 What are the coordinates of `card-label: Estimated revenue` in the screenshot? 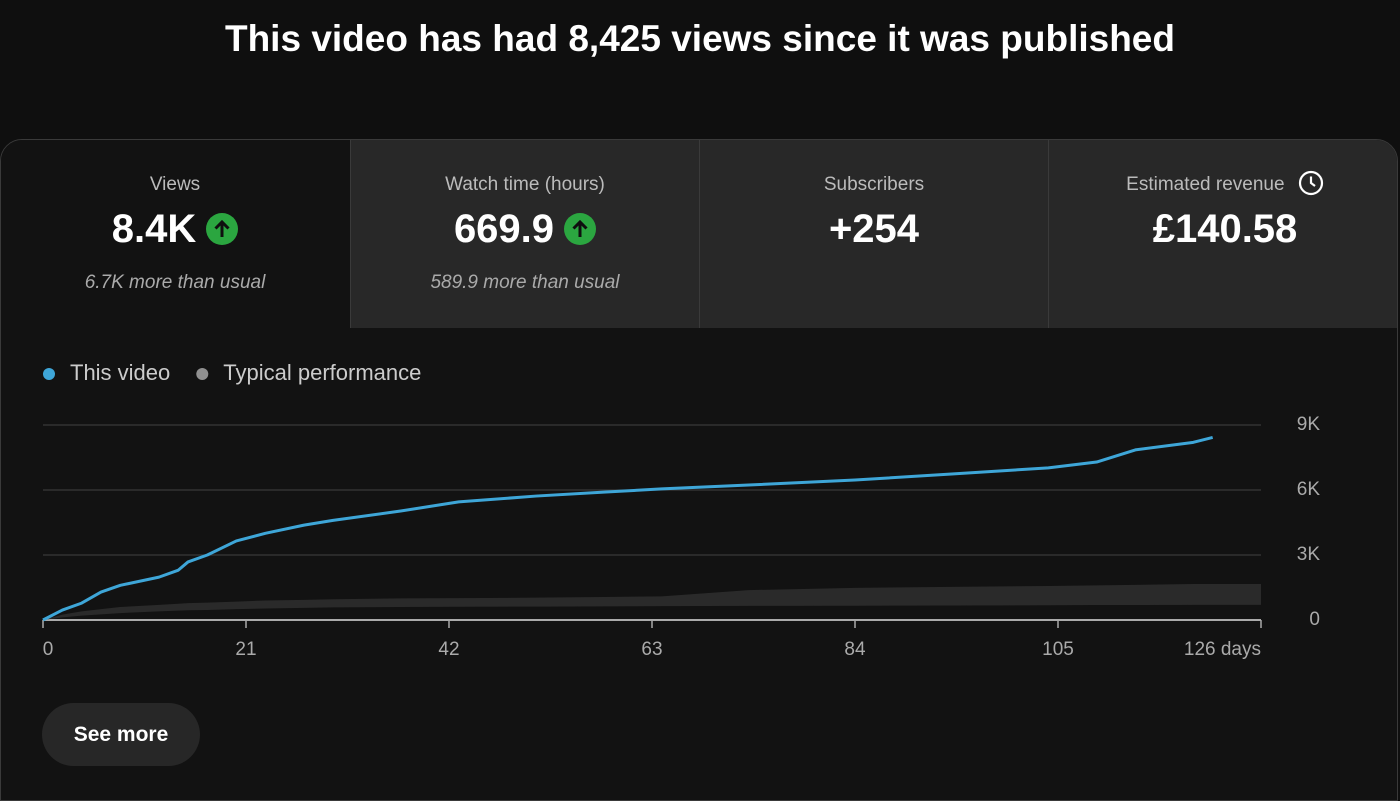 It's located at (1205, 185).